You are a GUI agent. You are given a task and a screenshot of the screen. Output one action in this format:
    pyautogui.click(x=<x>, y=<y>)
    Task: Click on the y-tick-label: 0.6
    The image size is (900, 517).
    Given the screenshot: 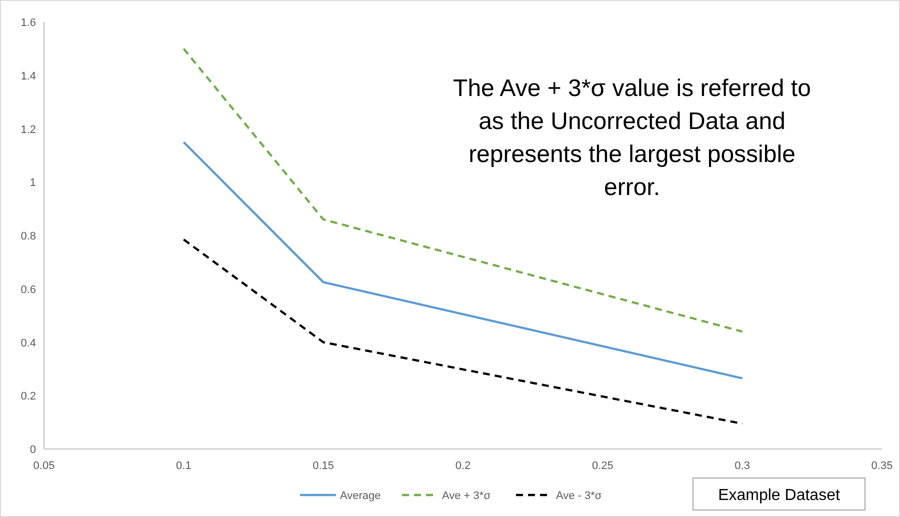 What is the action you would take?
    pyautogui.click(x=28, y=290)
    